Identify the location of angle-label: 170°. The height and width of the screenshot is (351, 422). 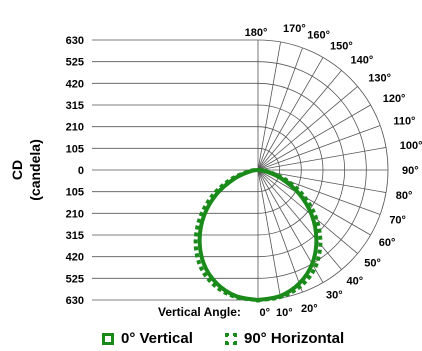
(294, 29).